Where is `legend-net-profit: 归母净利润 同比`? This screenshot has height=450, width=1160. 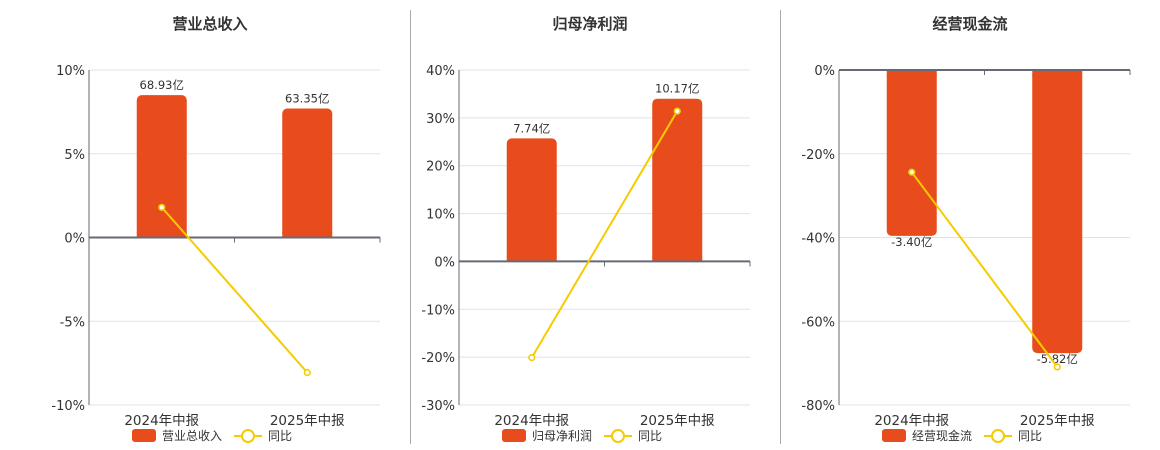
legend-net-profit: 归母净利润 同比 is located at coordinates (582, 435).